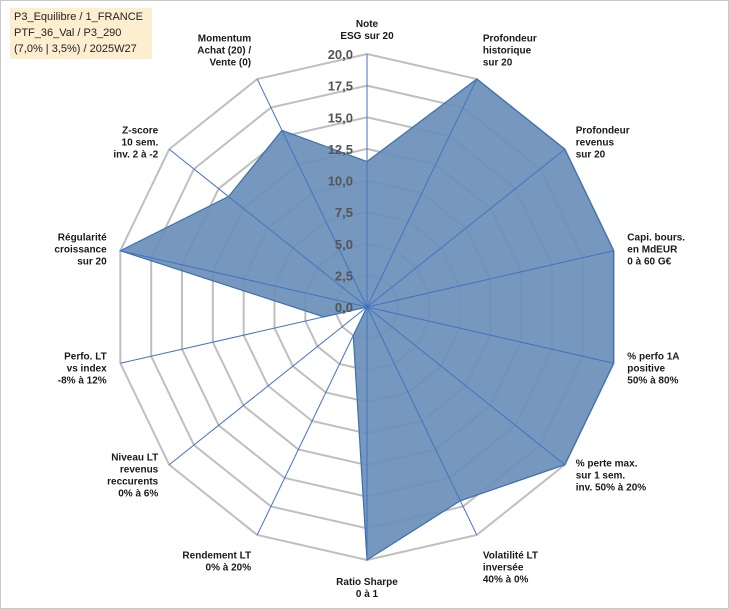 The image size is (729, 609). Describe the element at coordinates (344, 275) in the screenshot. I see `tick-label: 2,5` at that location.